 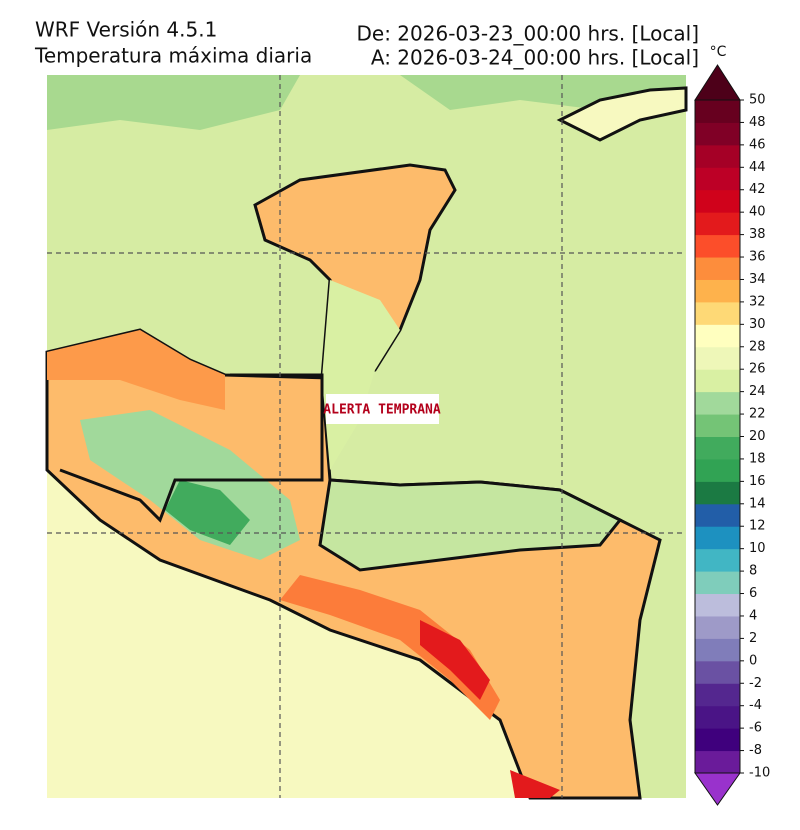 What do you see at coordinates (191, 448) in the screenshot?
I see `border` at bounding box center [191, 448].